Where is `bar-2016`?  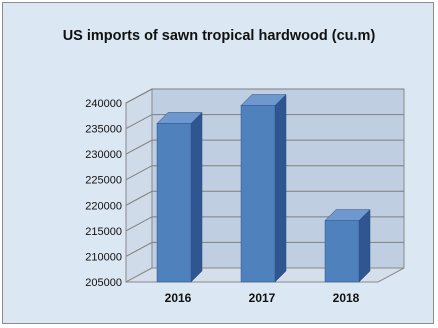
bar-2016 is located at coordinates (174, 203).